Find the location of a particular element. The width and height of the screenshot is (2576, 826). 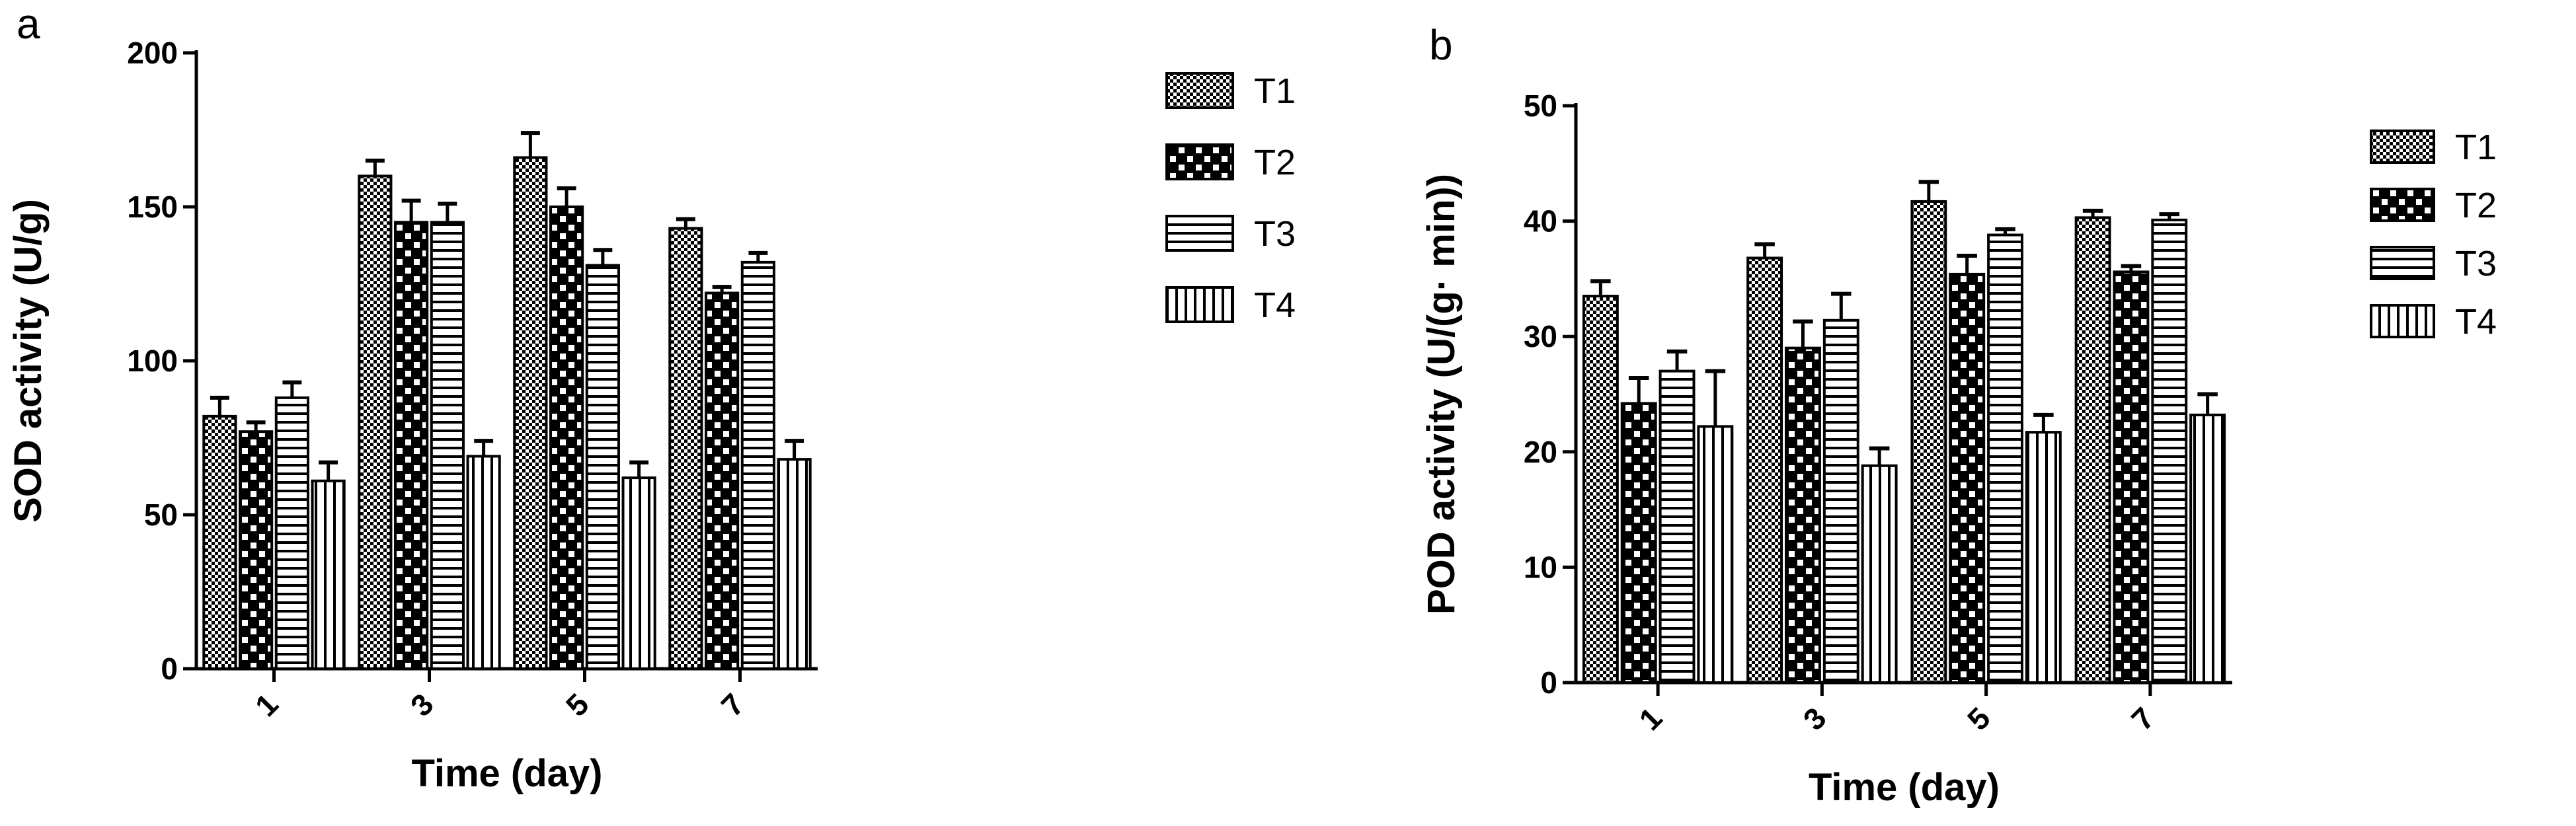

y-tick-label: 200 is located at coordinates (152, 53).